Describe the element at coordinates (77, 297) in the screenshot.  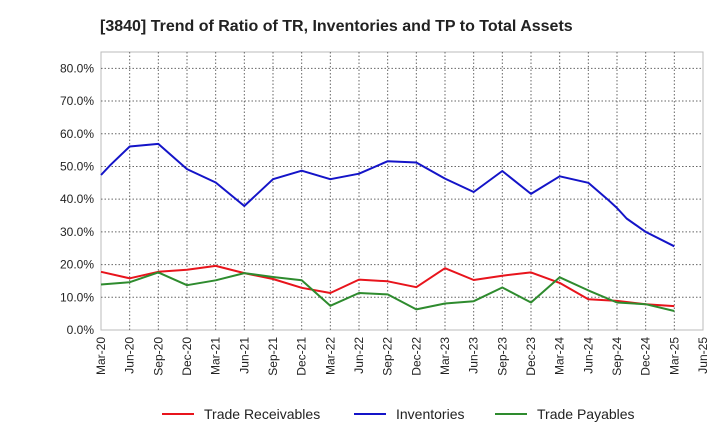
I see `y-tick-label: 10.0%` at that location.